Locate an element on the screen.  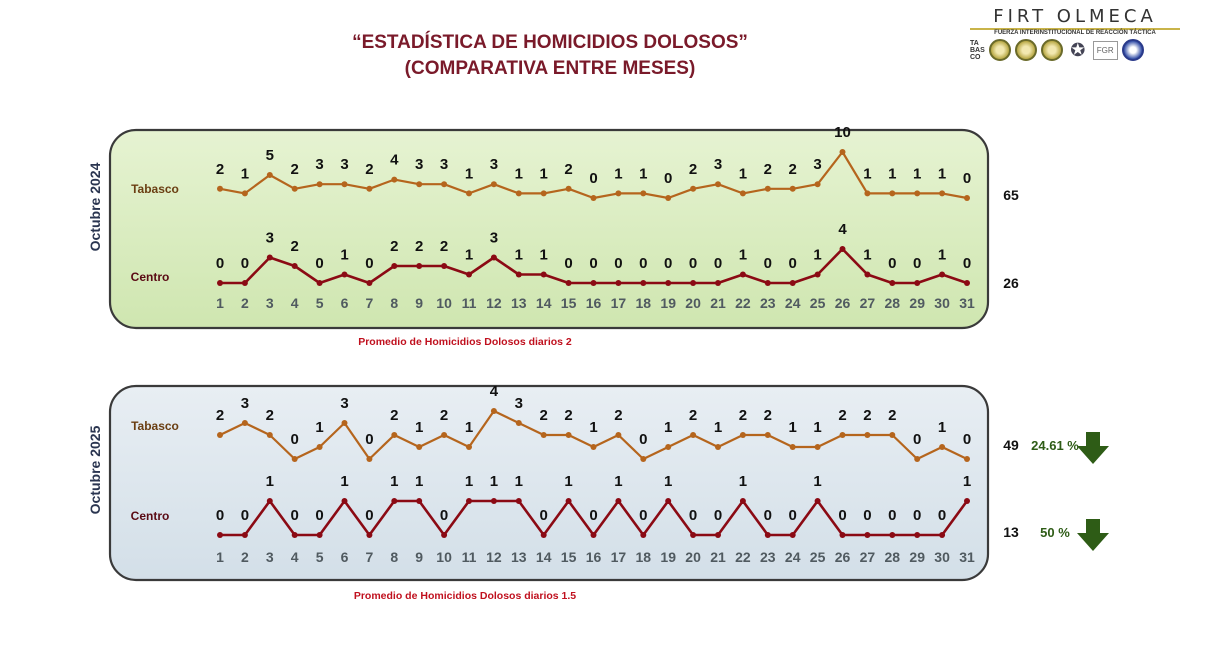
x-tick-label: 15 is located at coordinates (569, 303).